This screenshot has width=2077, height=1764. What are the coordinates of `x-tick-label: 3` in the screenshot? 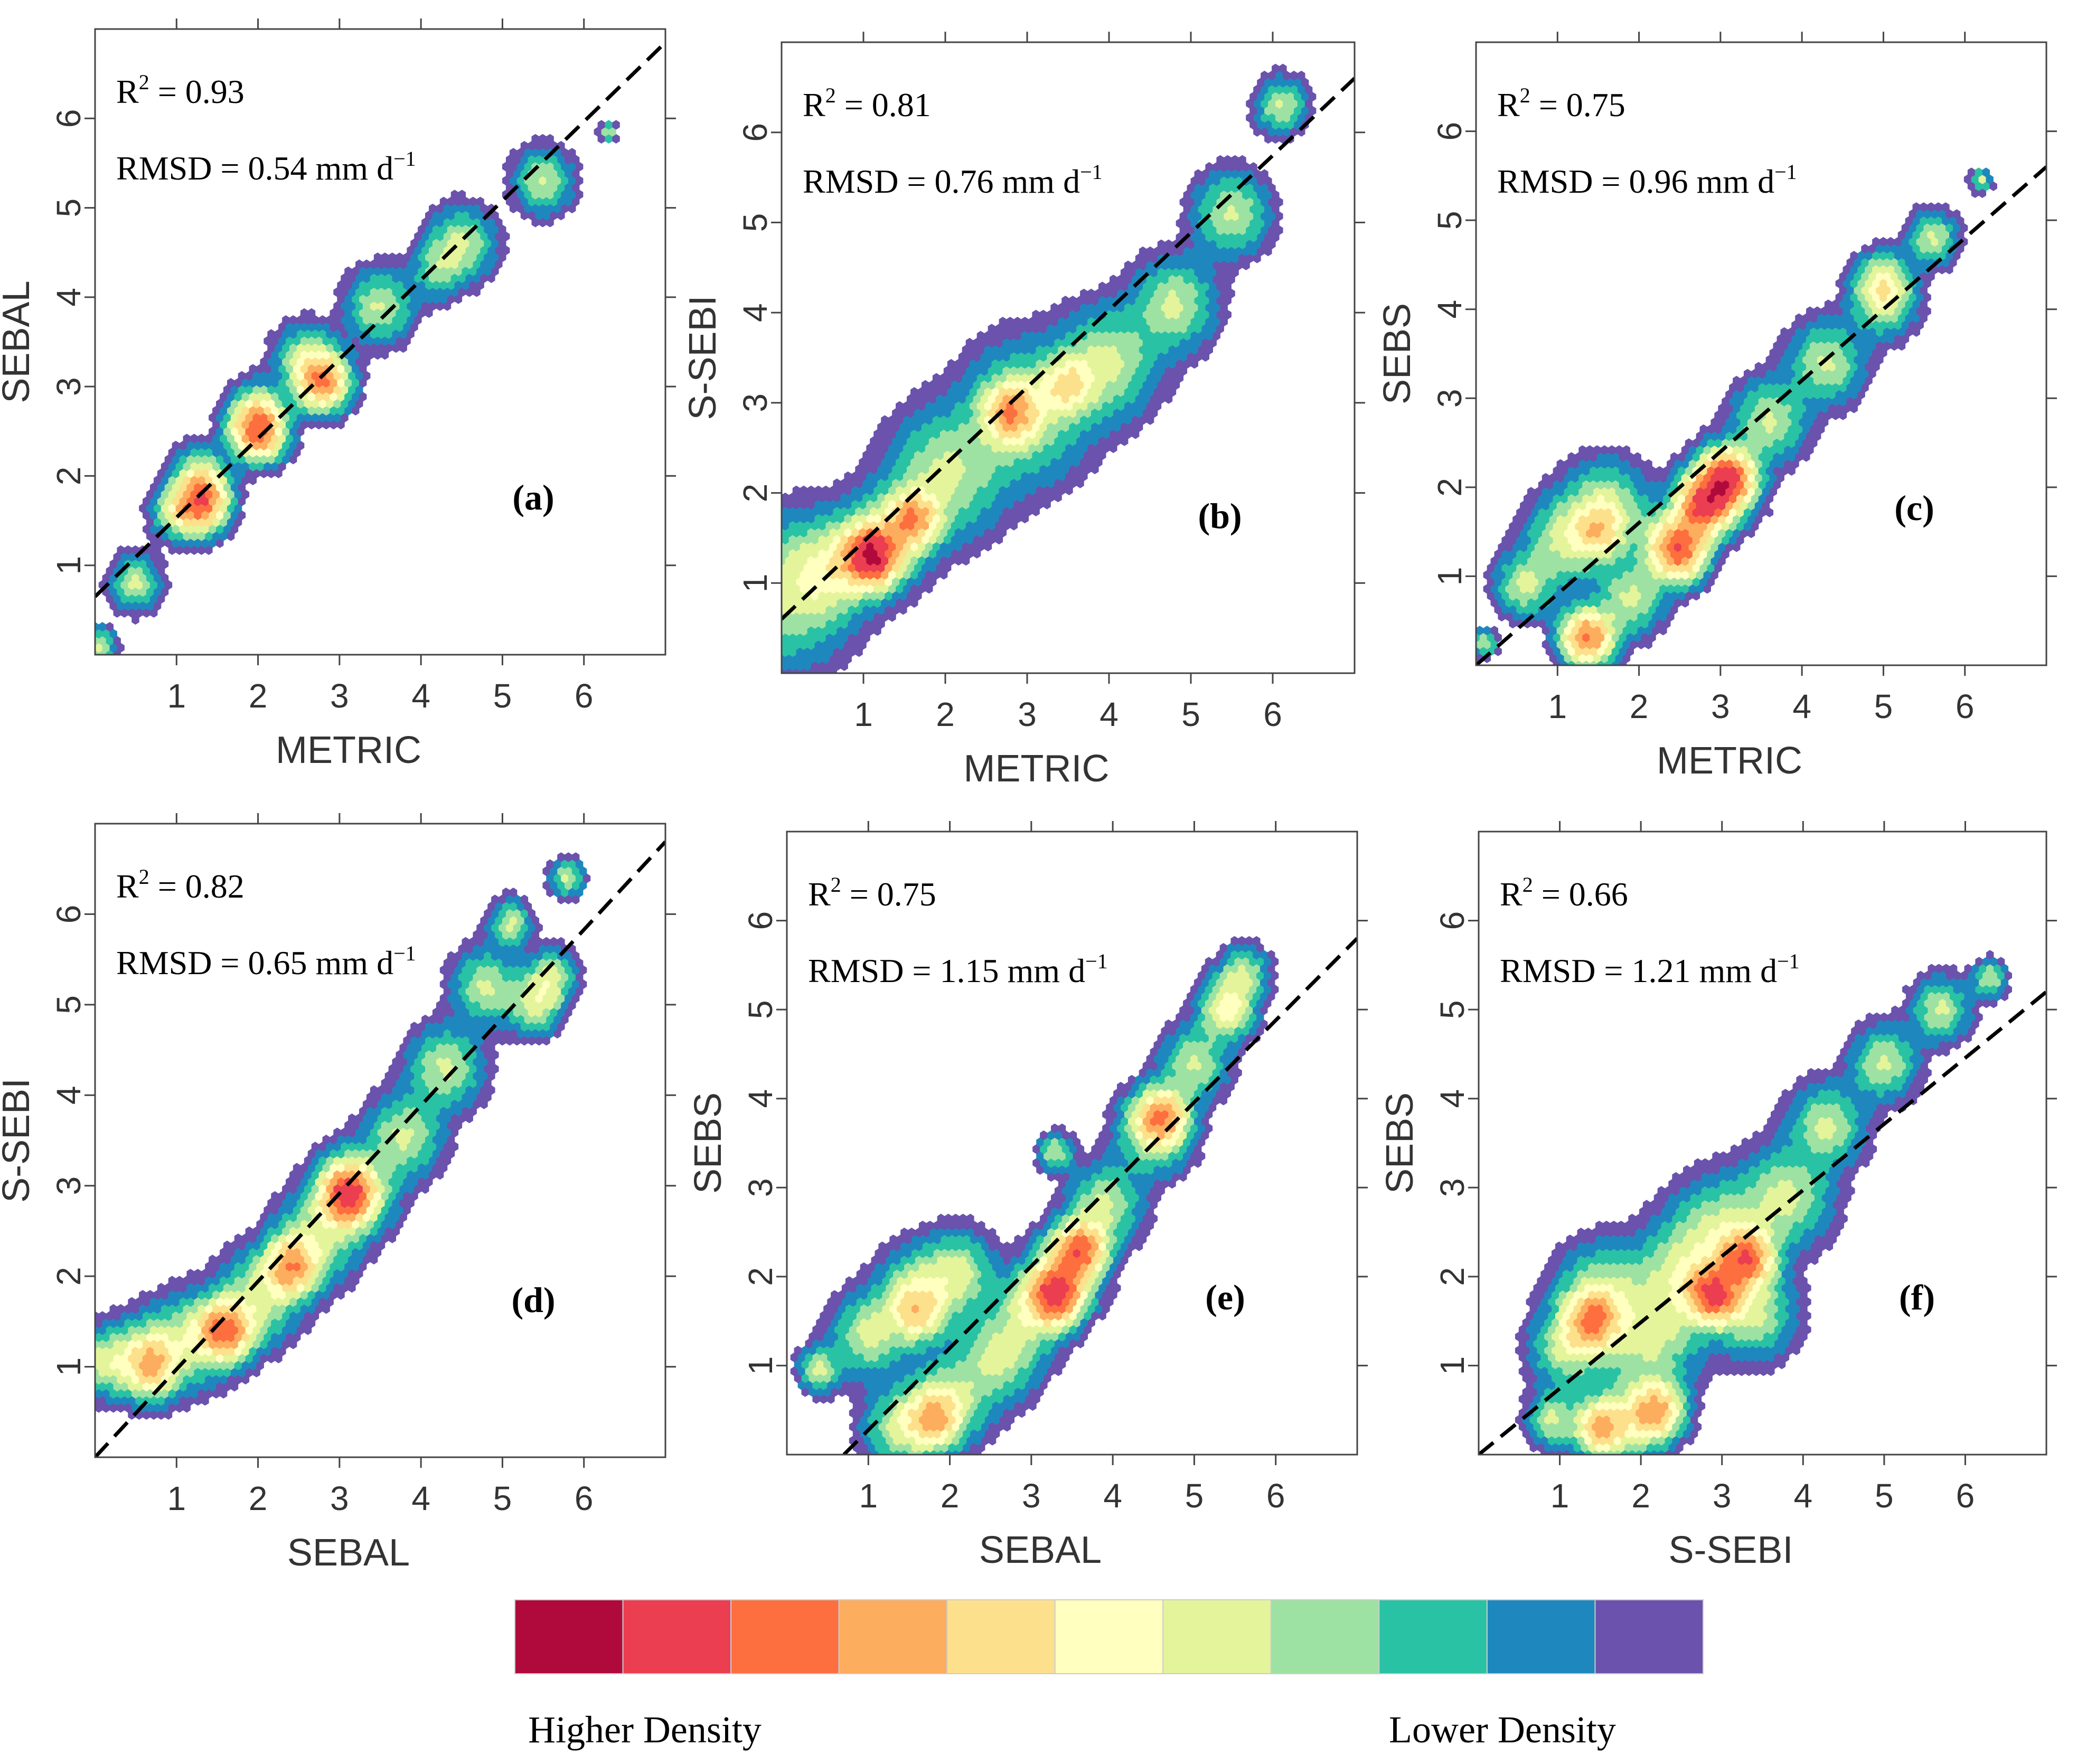 It's located at (340, 696).